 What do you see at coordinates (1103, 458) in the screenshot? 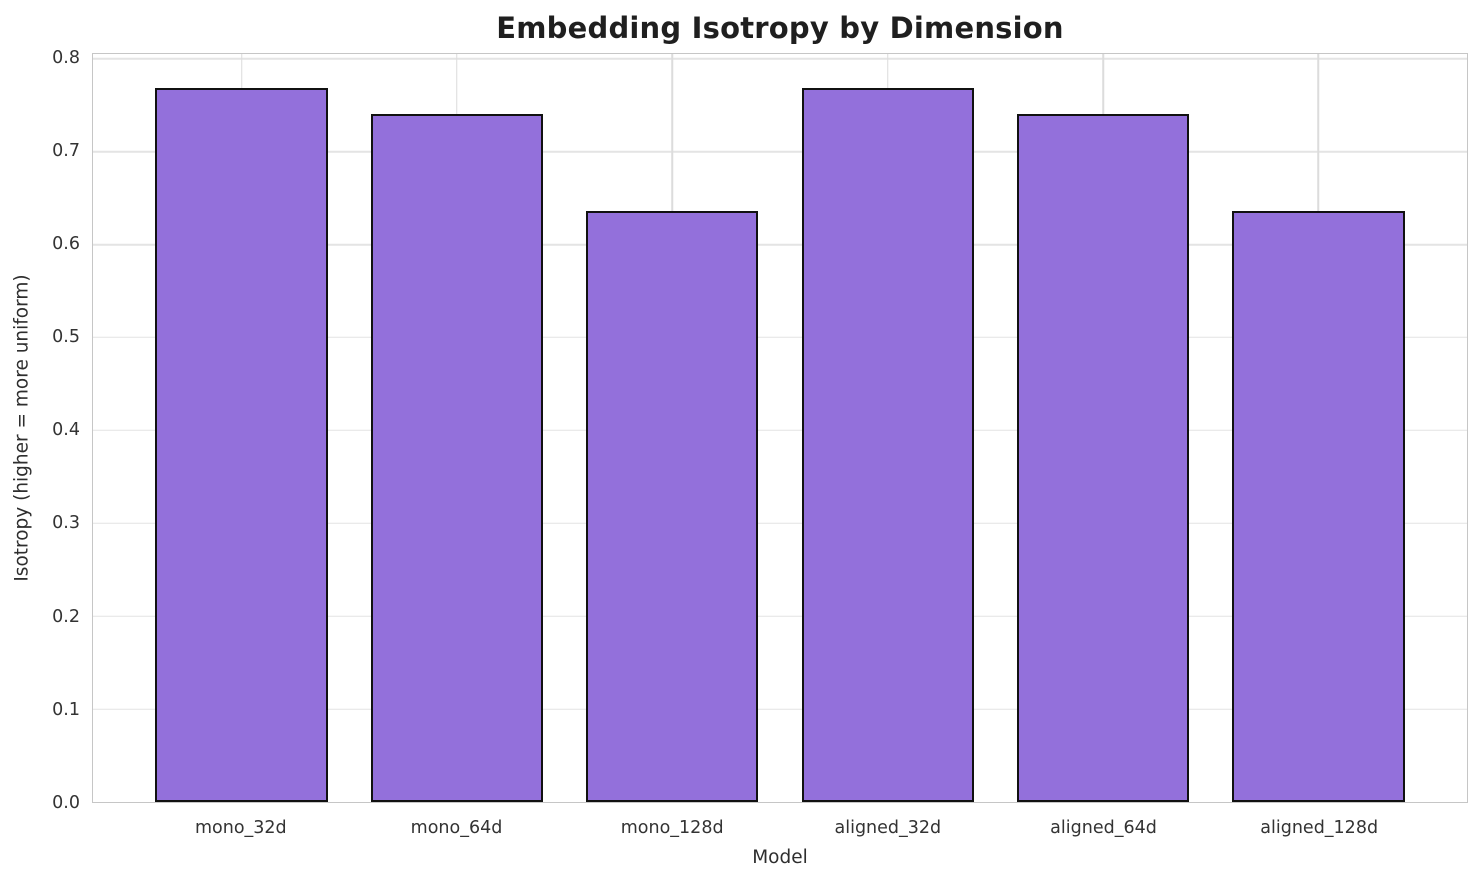
I see `bar-aligned_64d` at bounding box center [1103, 458].